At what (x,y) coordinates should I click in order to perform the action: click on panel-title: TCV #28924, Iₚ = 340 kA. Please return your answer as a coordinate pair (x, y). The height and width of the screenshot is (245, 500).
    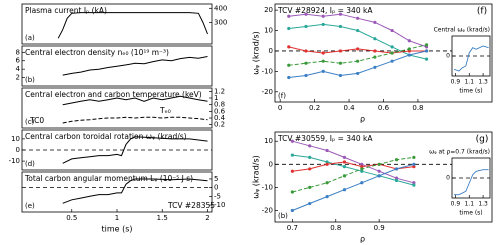
    Looking at the image, I should click on (325, 10).